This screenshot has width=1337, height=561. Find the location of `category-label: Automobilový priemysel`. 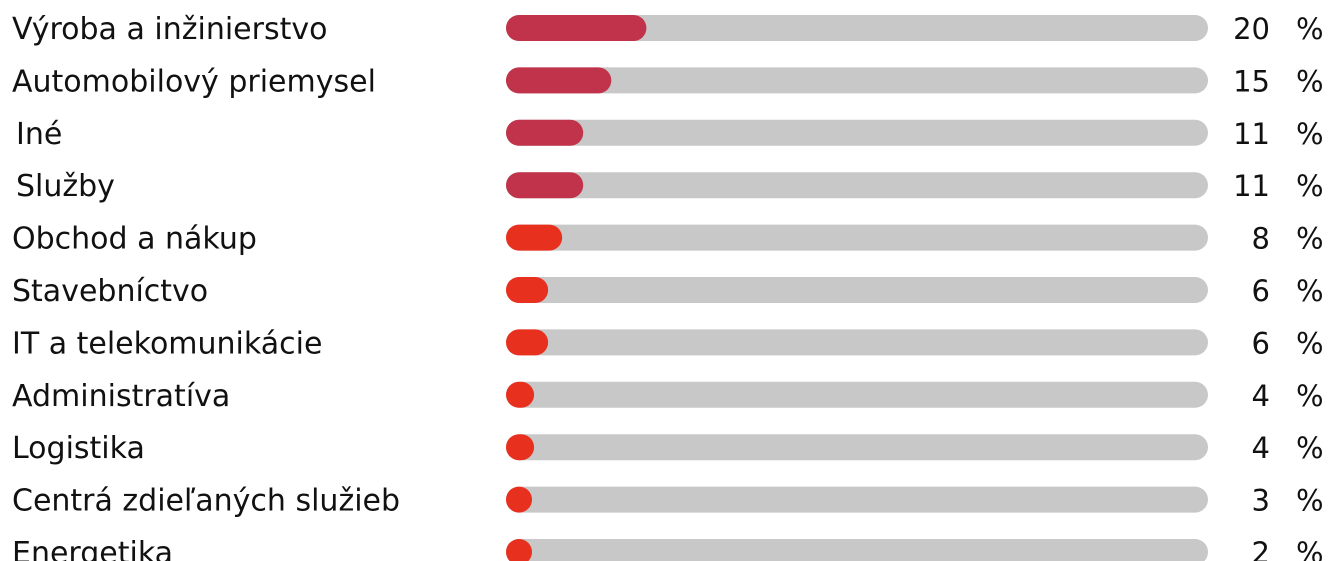

category-label: Automobilový priemysel is located at coordinates (194, 81).